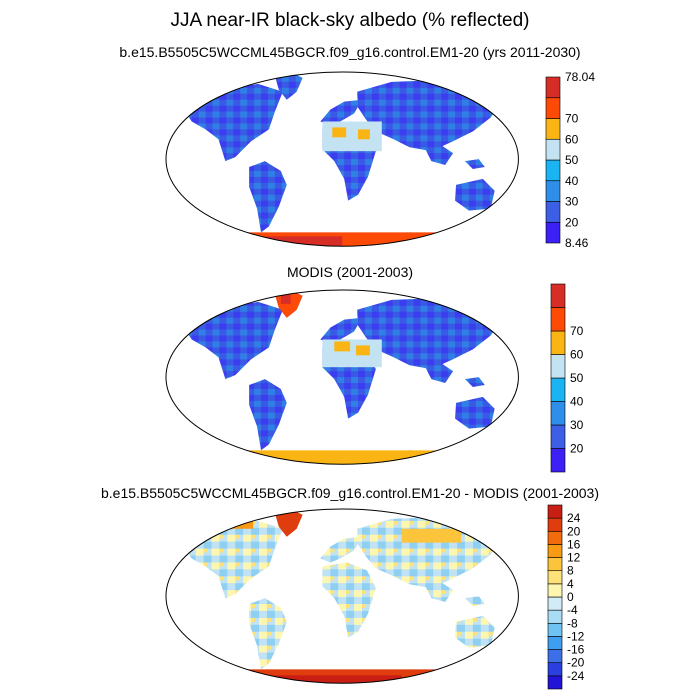  Describe the element at coordinates (576, 663) in the screenshot. I see `colorbar-3-label: -20` at that location.